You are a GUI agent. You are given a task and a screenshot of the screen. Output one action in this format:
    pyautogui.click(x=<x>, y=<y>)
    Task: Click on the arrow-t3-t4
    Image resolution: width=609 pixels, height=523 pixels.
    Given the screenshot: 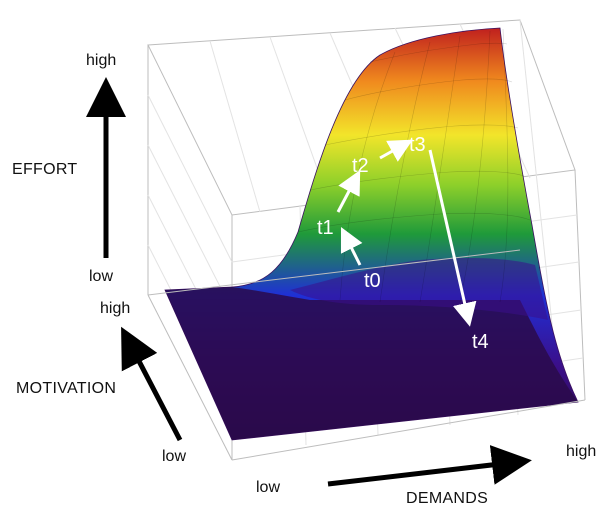 What is the action you would take?
    pyautogui.click(x=452, y=238)
    